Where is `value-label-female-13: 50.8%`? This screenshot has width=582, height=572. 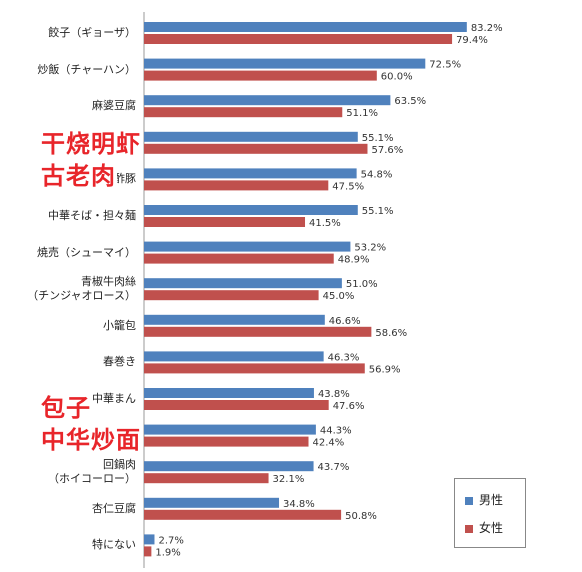 value-label-female-13: 50.8% is located at coordinates (361, 516).